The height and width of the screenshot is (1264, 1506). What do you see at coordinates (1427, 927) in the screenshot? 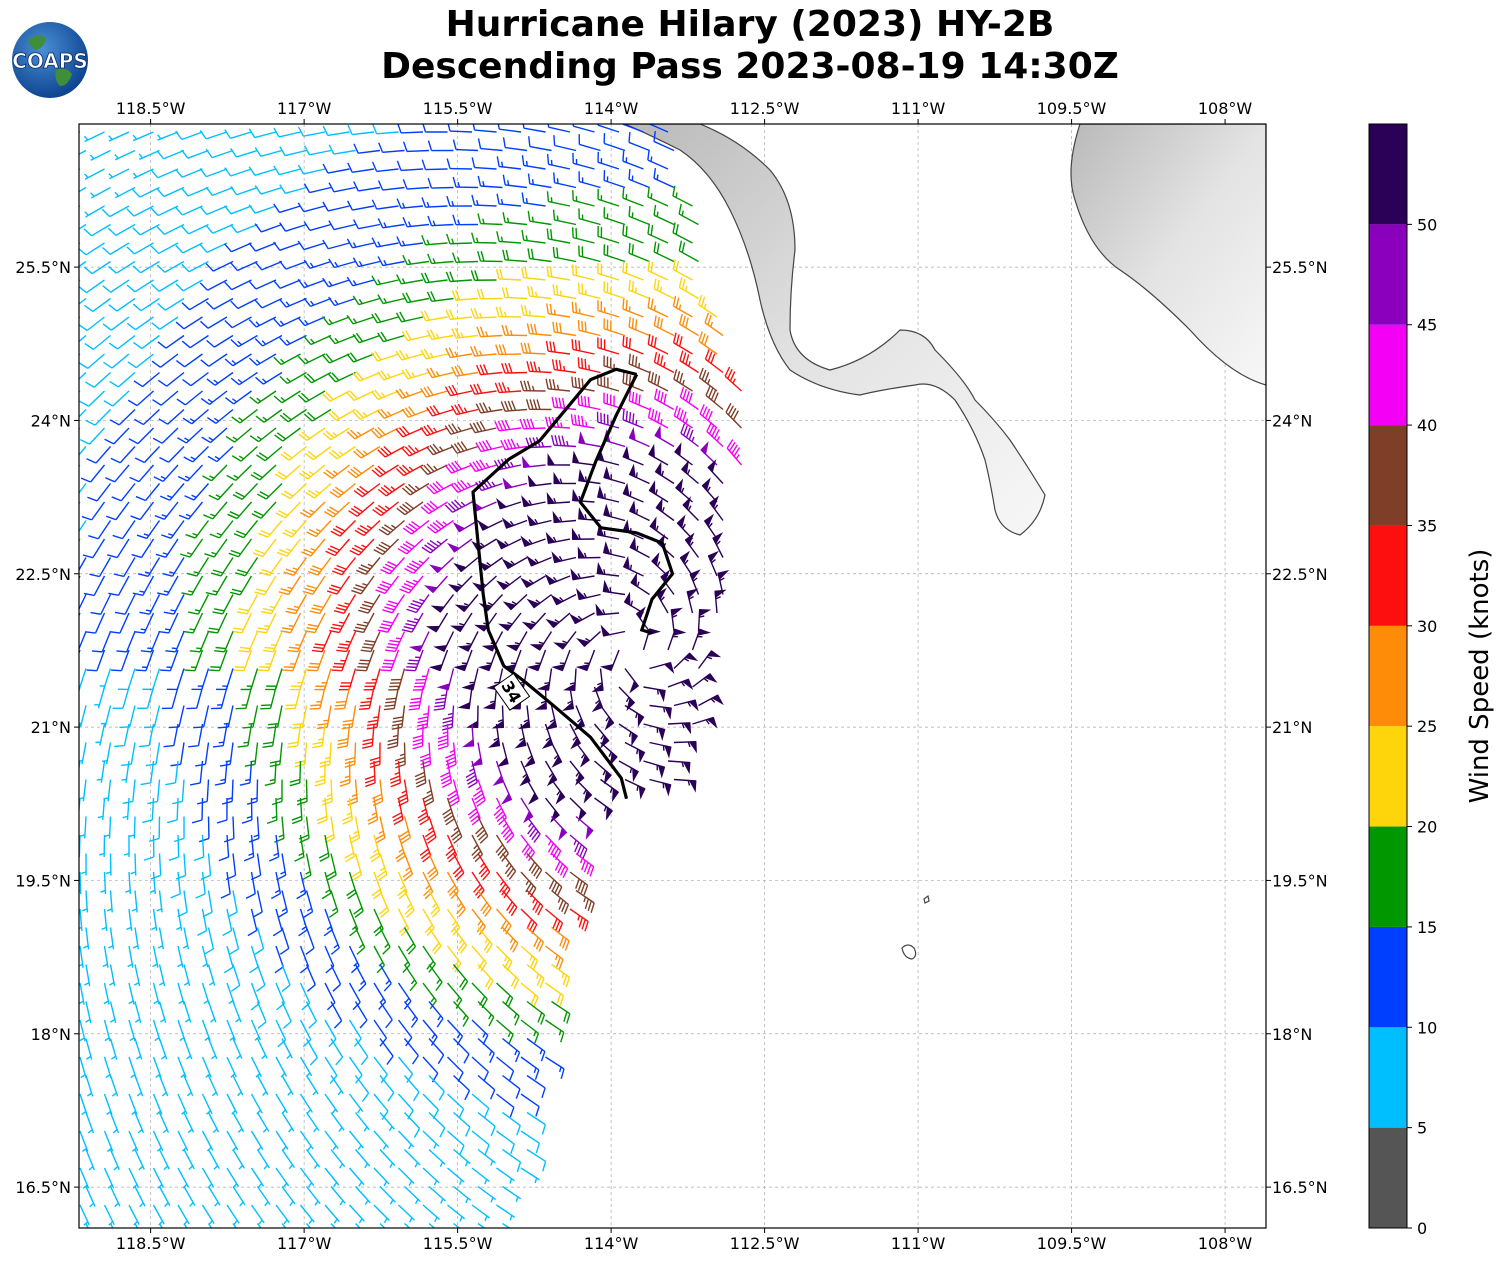
I see `colorbar-tick-label: 15` at bounding box center [1427, 927].